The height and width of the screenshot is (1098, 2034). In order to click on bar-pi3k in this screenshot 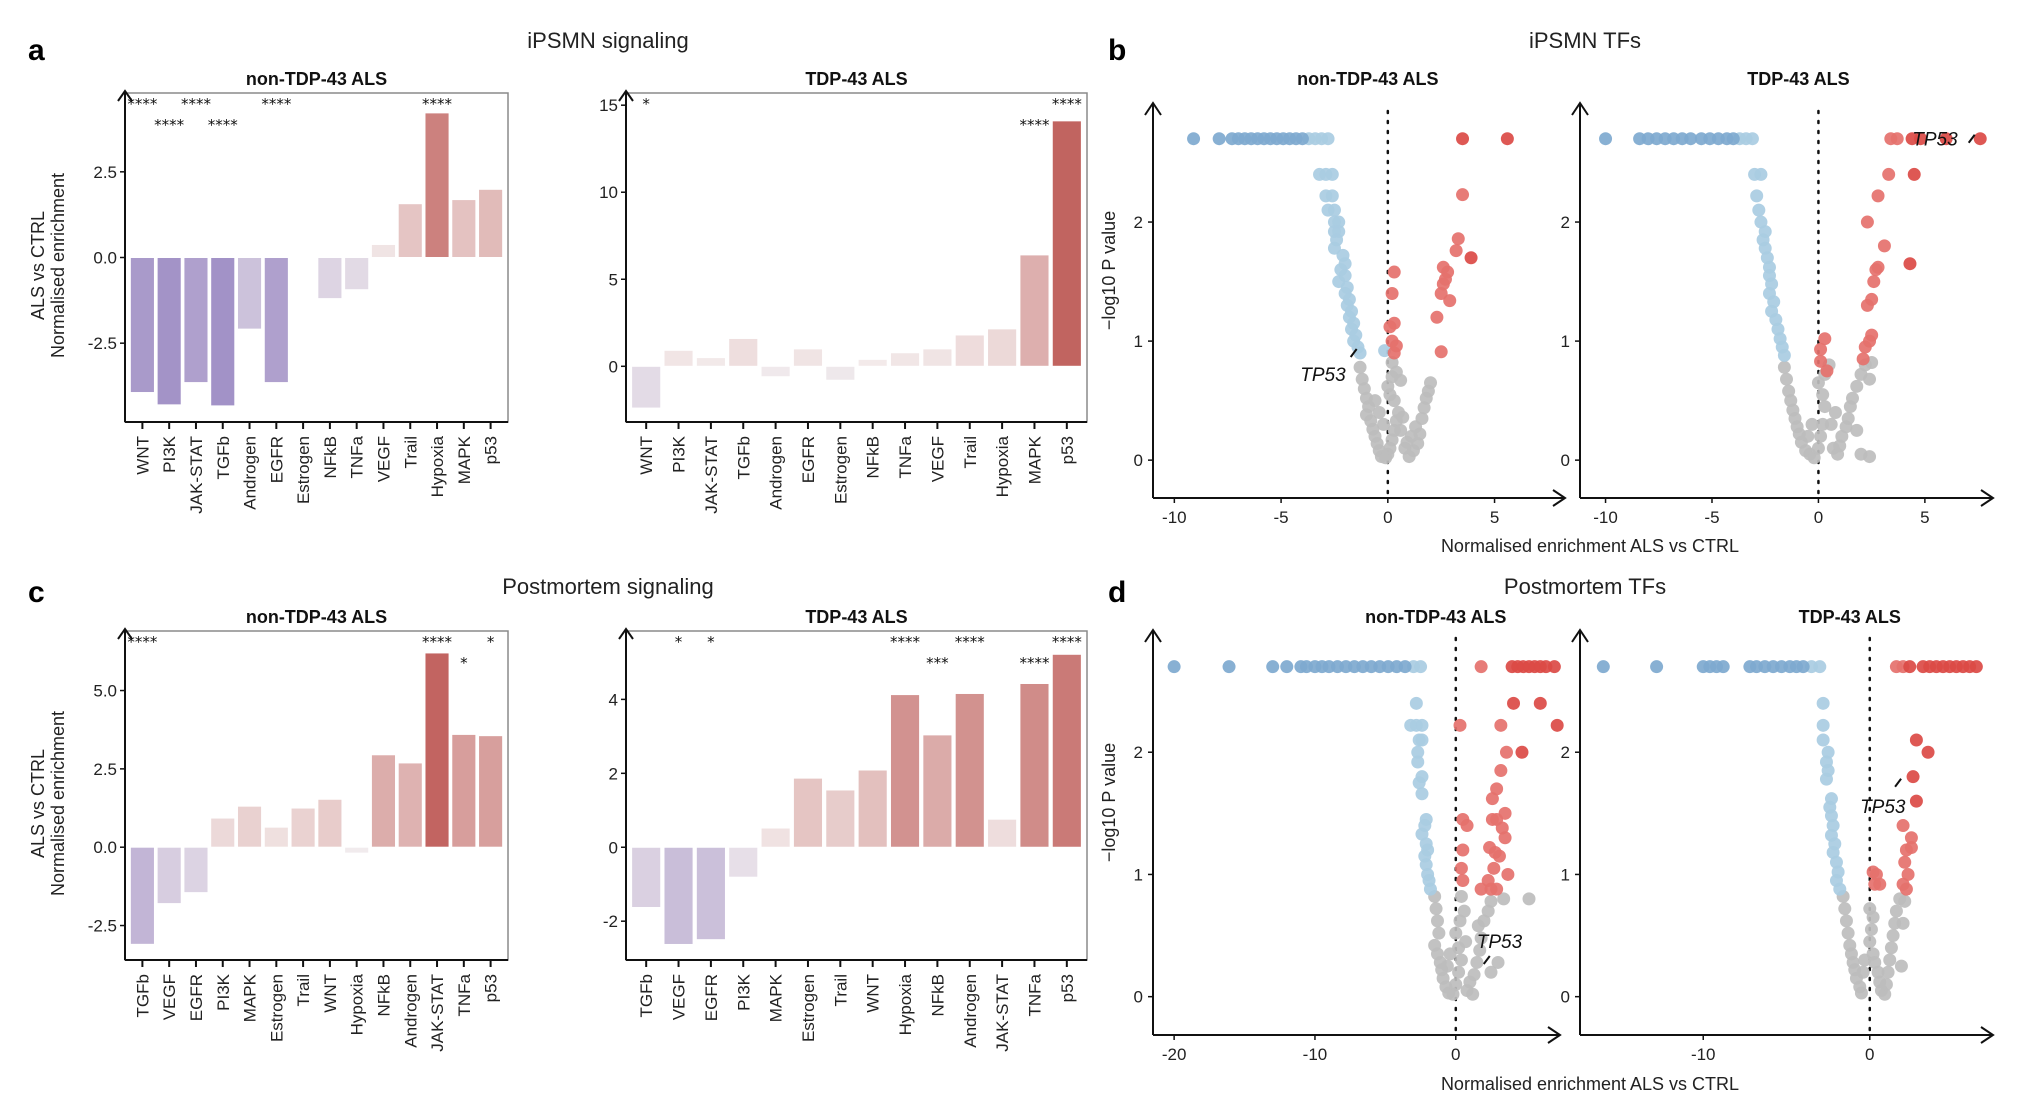, I will do `click(678, 358)`.